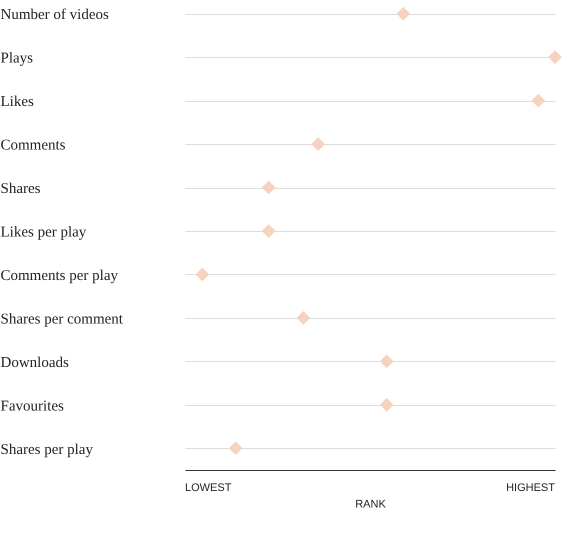  What do you see at coordinates (59, 276) in the screenshot?
I see `y-tick-label: Comments per play` at bounding box center [59, 276].